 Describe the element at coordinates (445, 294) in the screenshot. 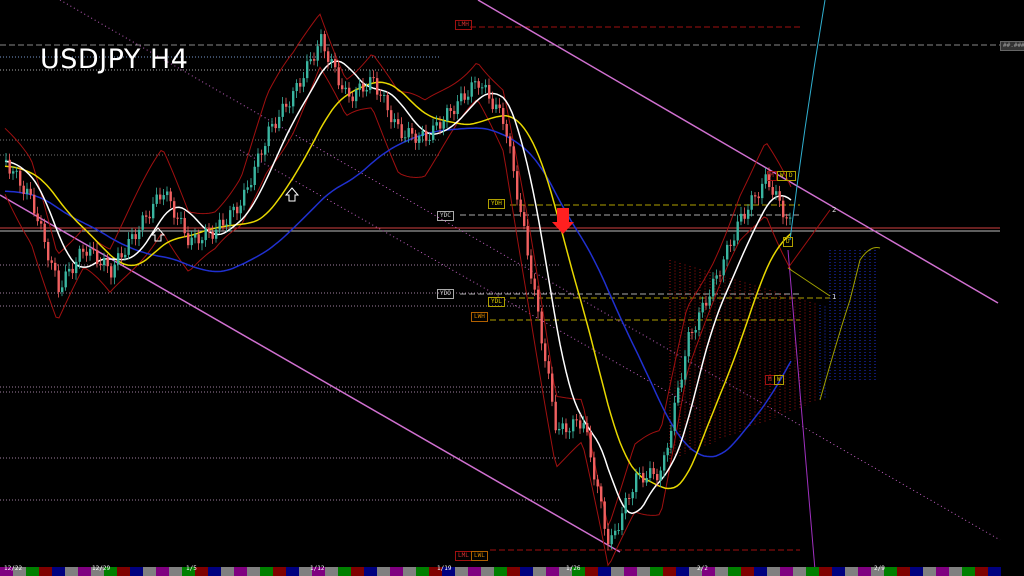

I see `level-label-ydo: YDO` at that location.